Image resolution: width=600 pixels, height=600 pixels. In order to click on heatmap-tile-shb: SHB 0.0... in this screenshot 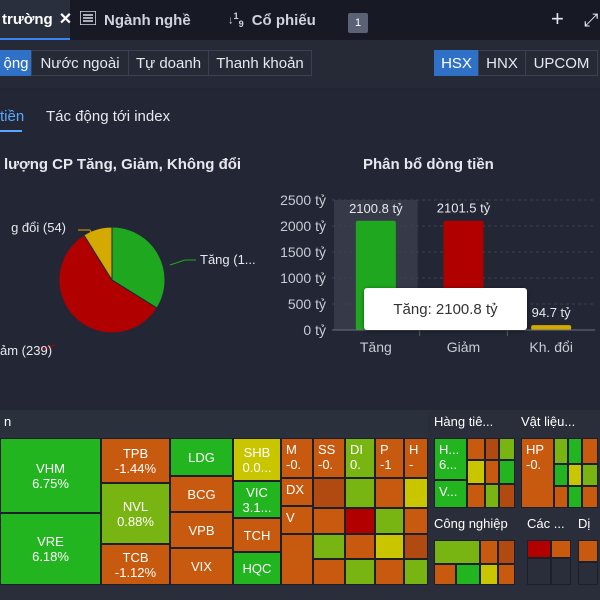, I will do `click(257, 459)`.